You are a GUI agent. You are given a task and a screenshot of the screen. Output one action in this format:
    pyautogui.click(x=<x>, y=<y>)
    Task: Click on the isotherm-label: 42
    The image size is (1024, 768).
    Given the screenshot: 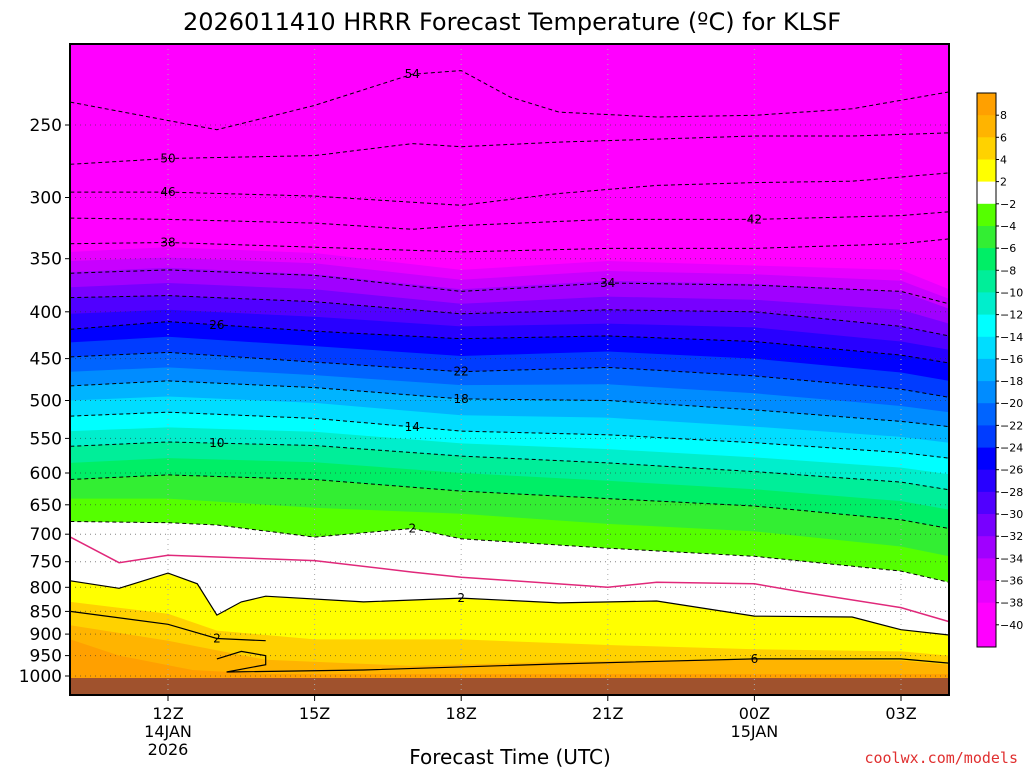 What is the action you would take?
    pyautogui.click(x=754, y=219)
    